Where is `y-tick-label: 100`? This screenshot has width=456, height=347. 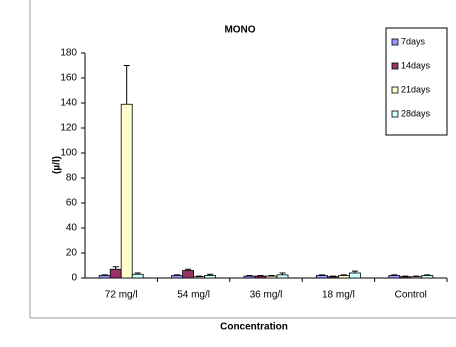
y-tick-label: 100 is located at coordinates (68, 153).